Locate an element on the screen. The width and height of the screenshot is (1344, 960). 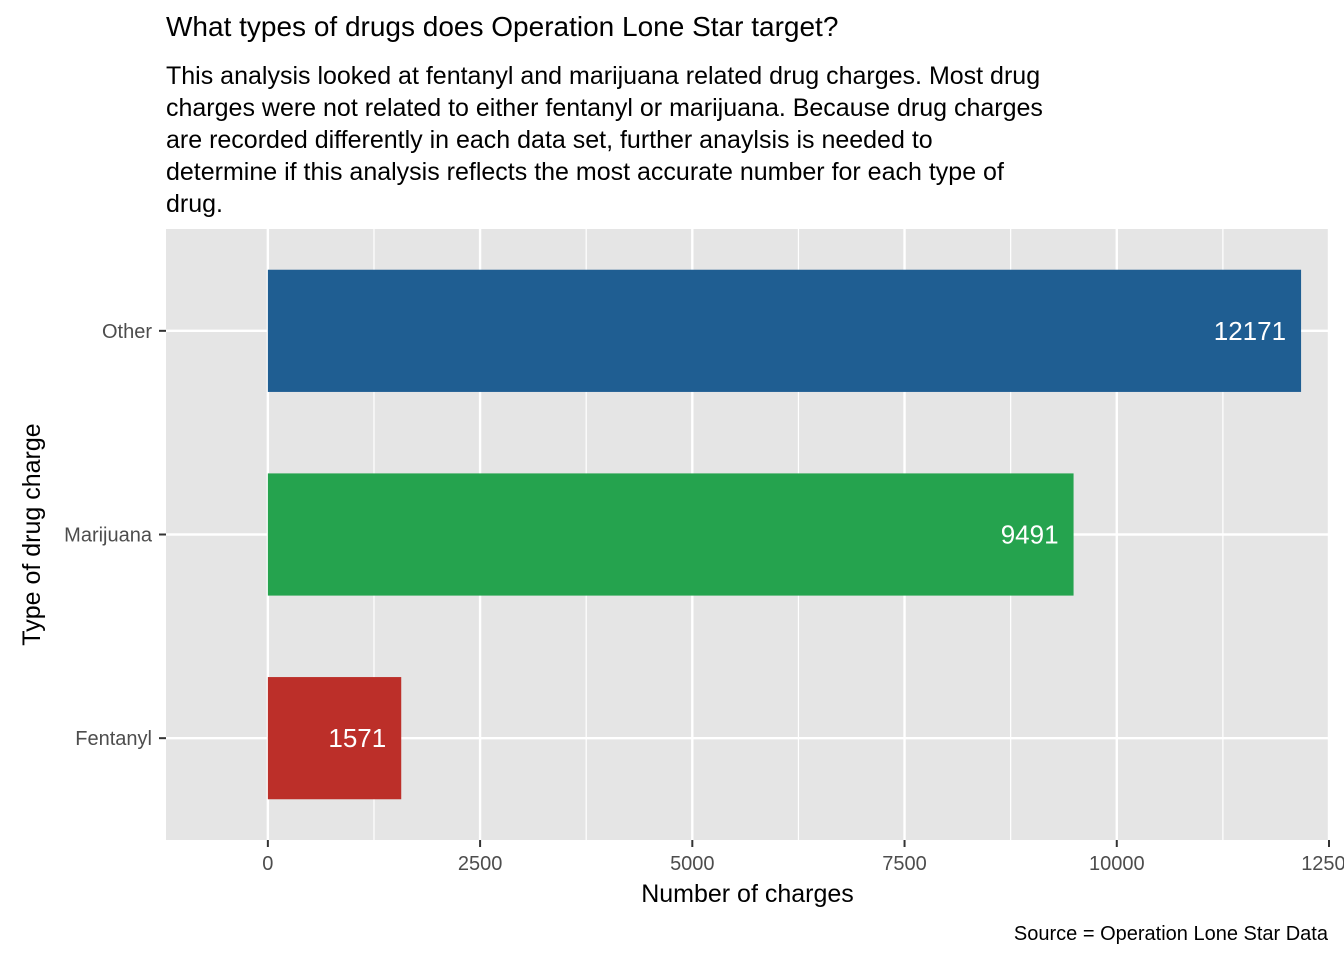
x-tick-label: 12500 is located at coordinates (1322, 864).